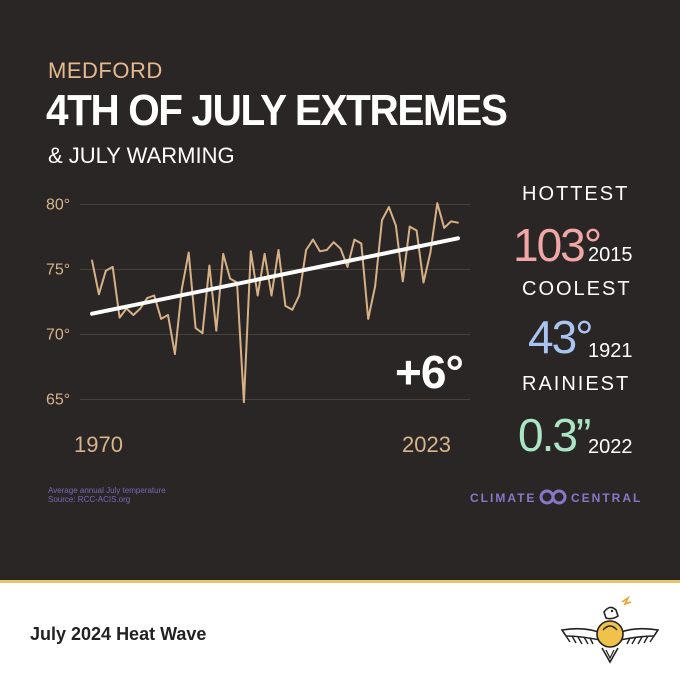 The image size is (680, 680). Describe the element at coordinates (118, 634) in the screenshot. I see `footer-caption: July 2024 Heat Wave` at that location.